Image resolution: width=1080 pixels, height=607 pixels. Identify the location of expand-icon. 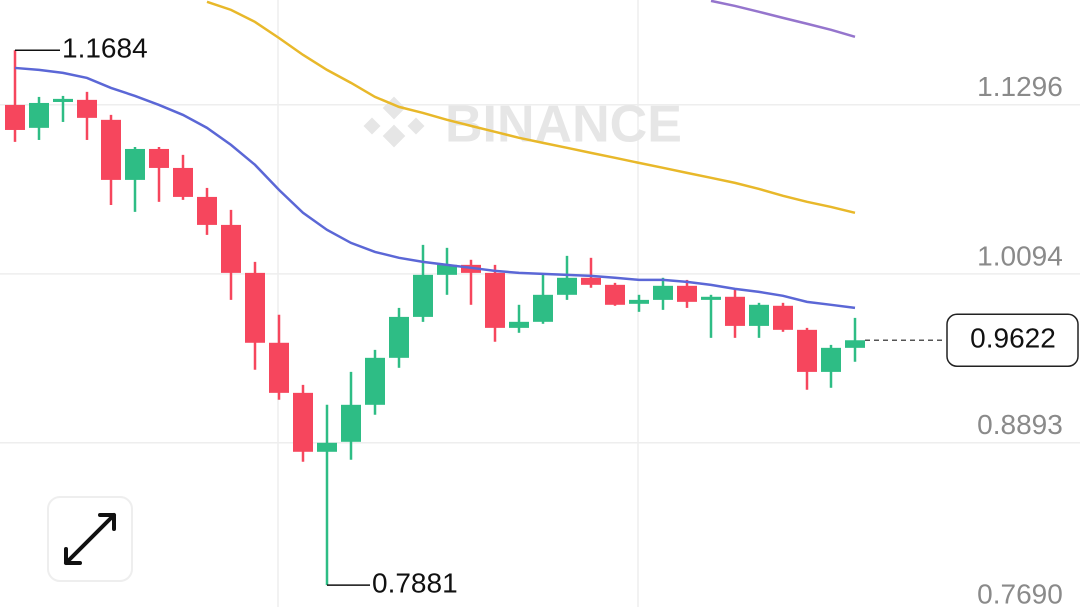
(90, 539).